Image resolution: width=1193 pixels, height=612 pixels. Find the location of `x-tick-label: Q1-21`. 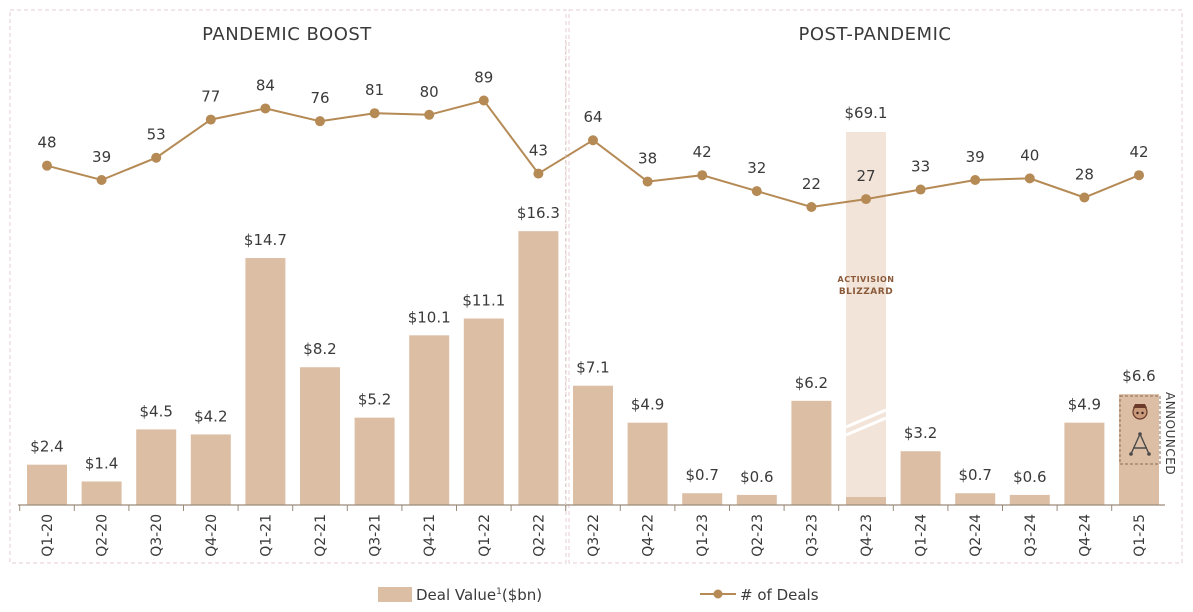

x-tick-label: Q1-21 is located at coordinates (266, 535).